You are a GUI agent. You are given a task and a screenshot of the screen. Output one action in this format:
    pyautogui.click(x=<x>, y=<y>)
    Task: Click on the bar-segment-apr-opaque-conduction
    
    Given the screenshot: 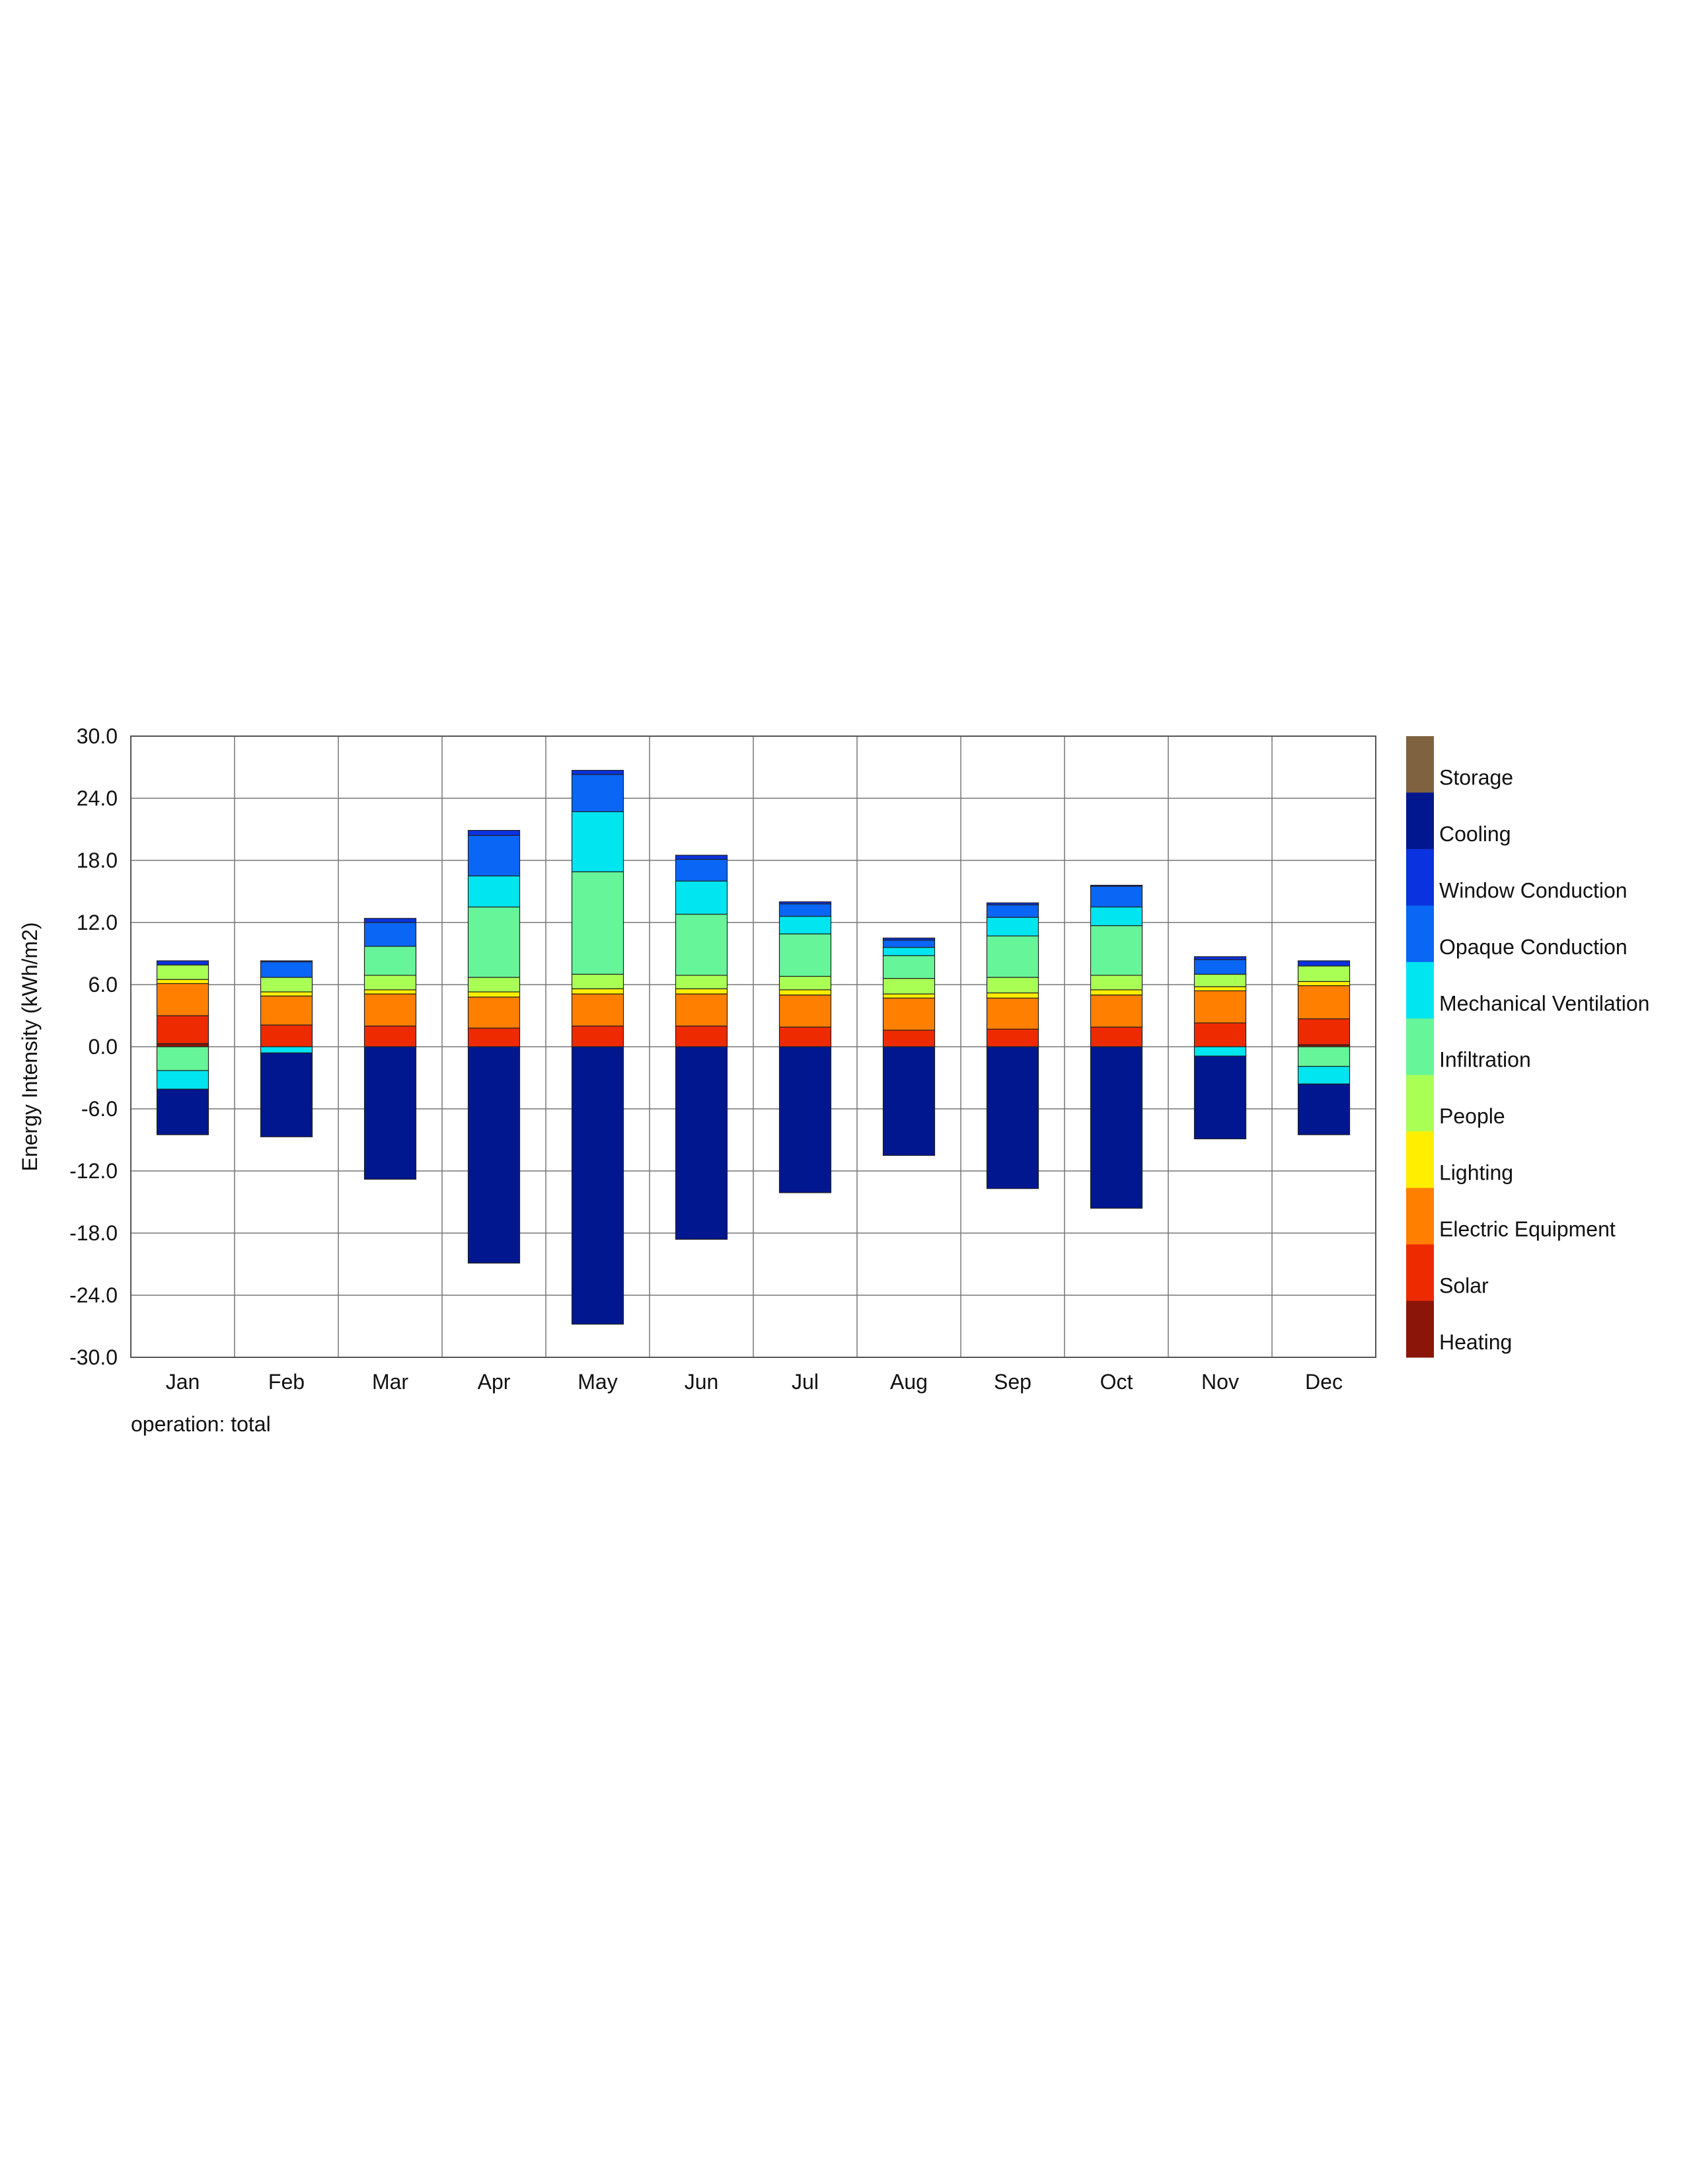 What is the action you would take?
    pyautogui.click(x=494, y=856)
    